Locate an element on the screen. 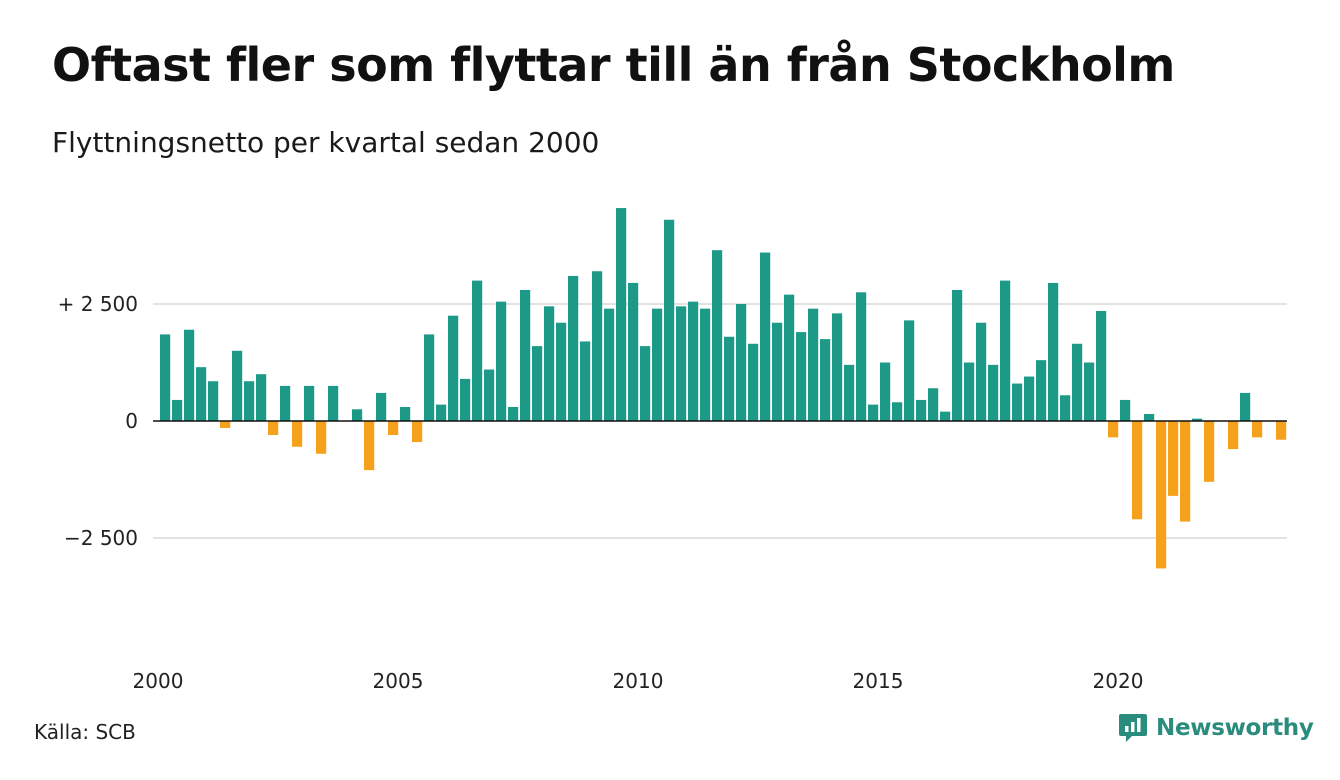 The height and width of the screenshot is (780, 1340). newsworthy-logo: Newsworthy is located at coordinates (1216, 728).